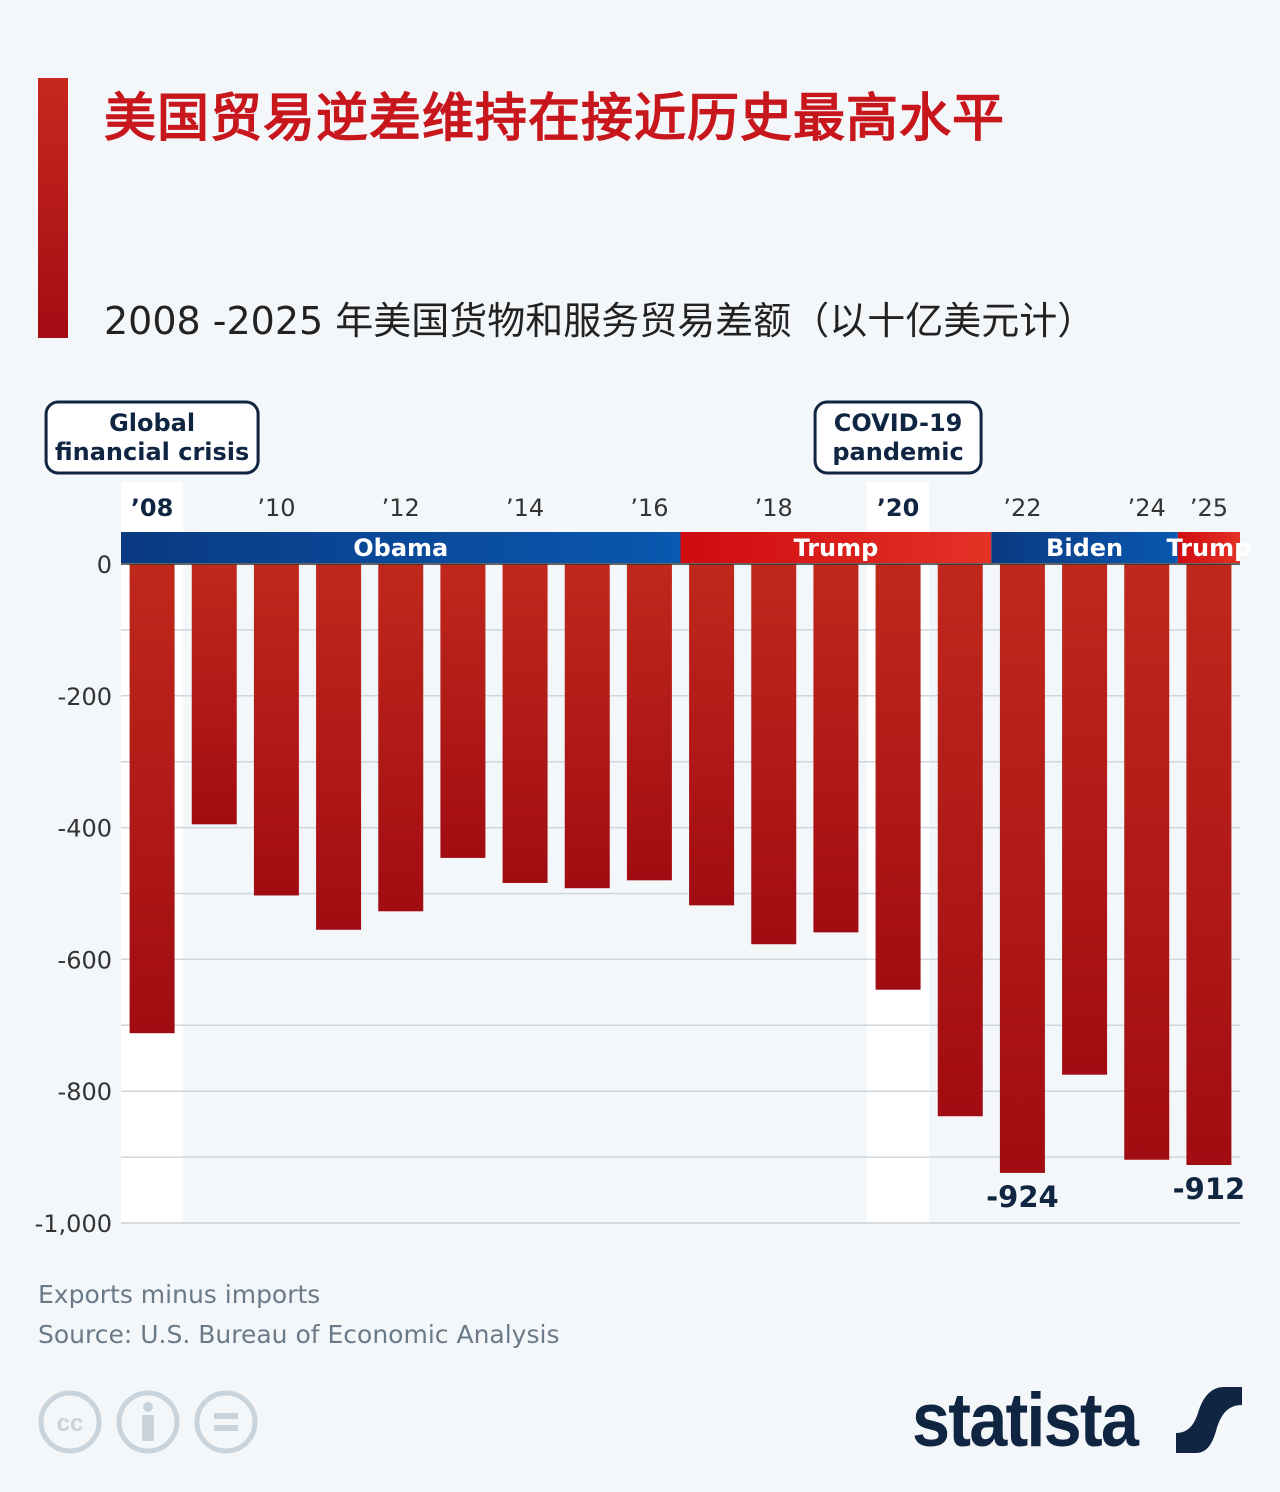  Describe the element at coordinates (555, 119) in the screenshot. I see `chart-title: 美国贸易逆差维持在接近历史最高水平` at that location.